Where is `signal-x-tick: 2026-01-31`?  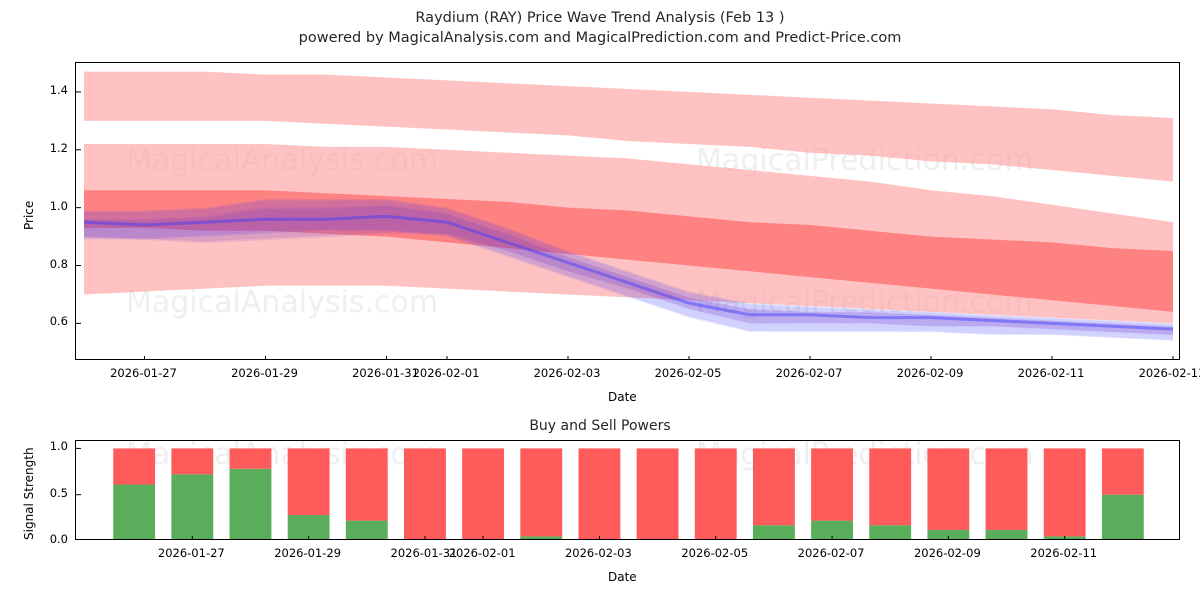 signal-x-tick: 2026-01-31 is located at coordinates (424, 553).